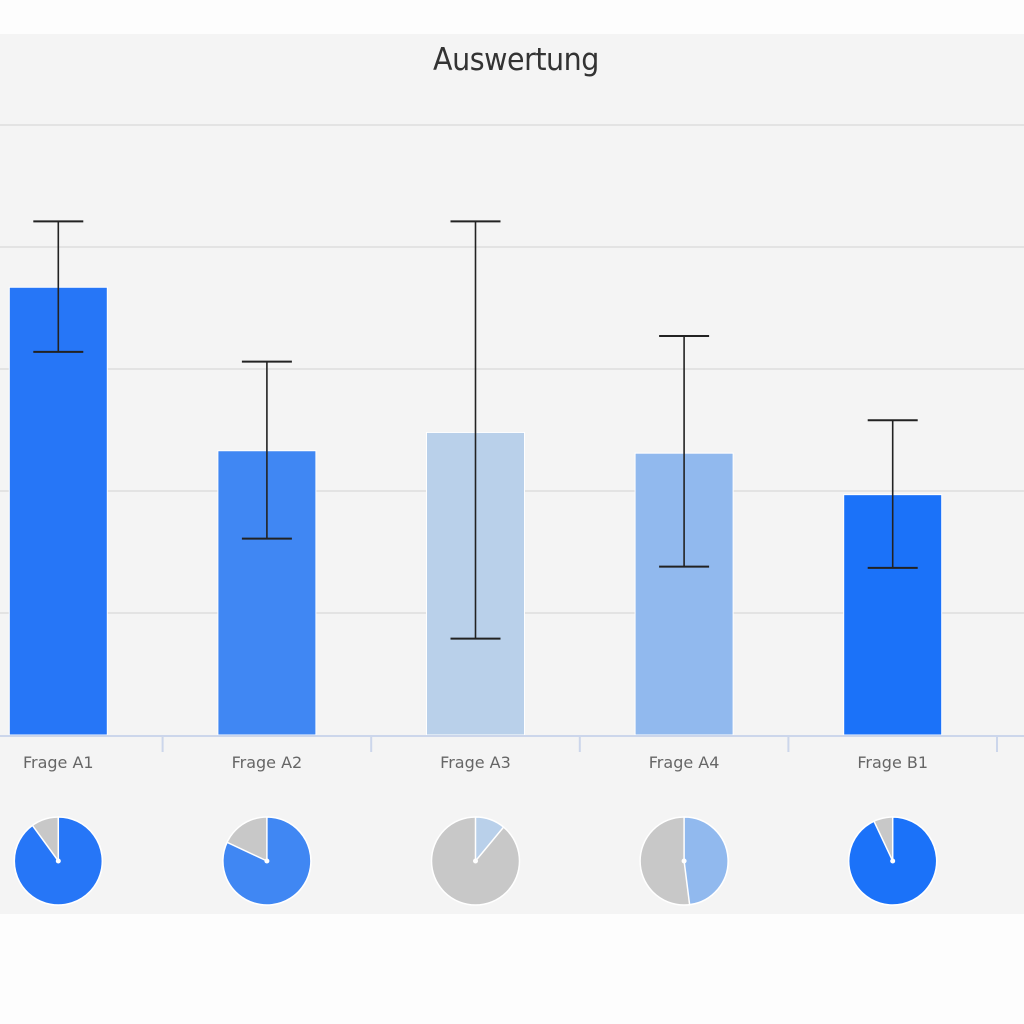 The image size is (1024, 1024). I want to click on chart-title: Auswertung, so click(516, 60).